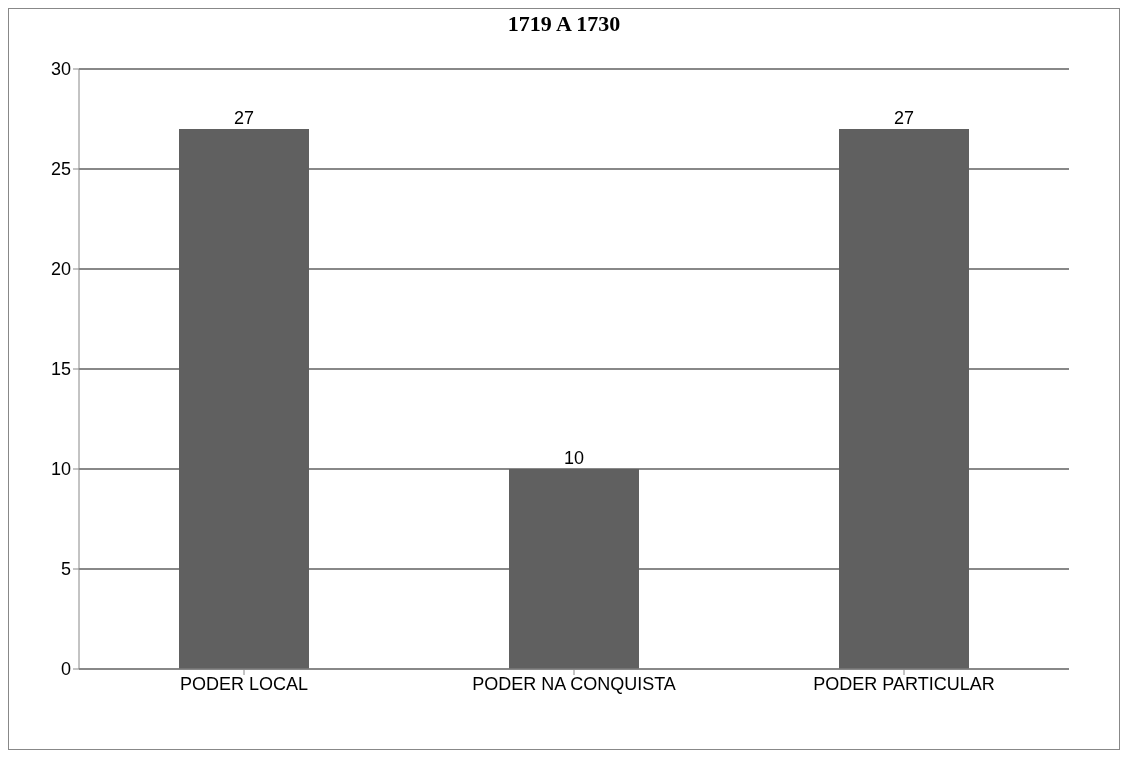 The height and width of the screenshot is (760, 1129). I want to click on y-tick-label: 0, so click(65, 669).